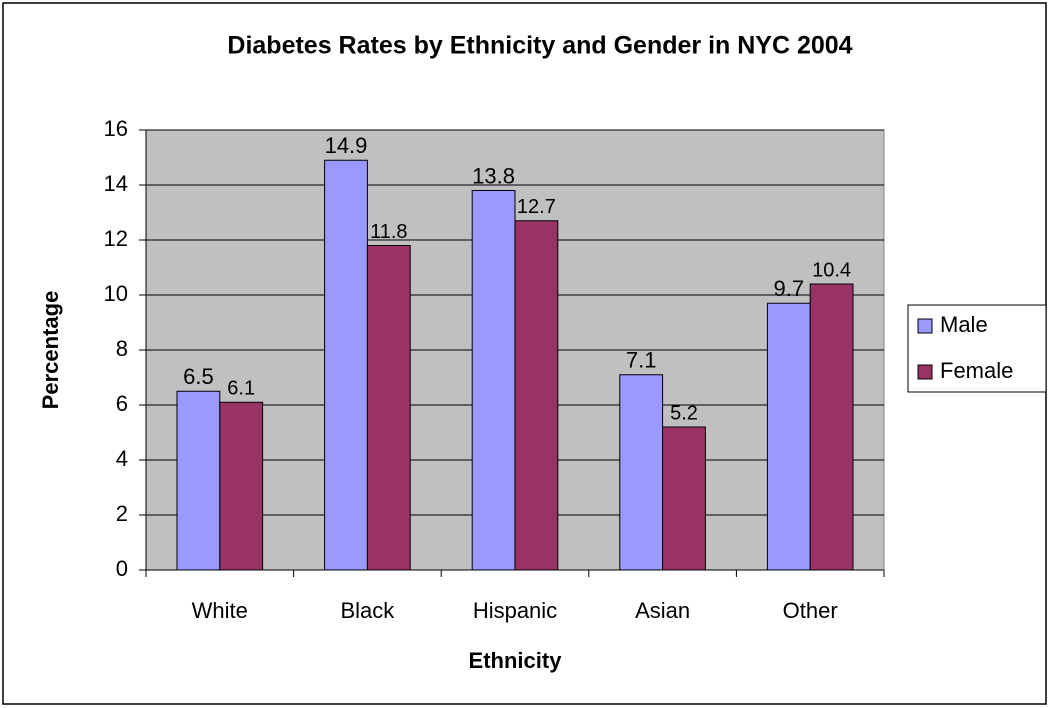  Describe the element at coordinates (368, 610) in the screenshot. I see `x-tick-label: Black` at that location.